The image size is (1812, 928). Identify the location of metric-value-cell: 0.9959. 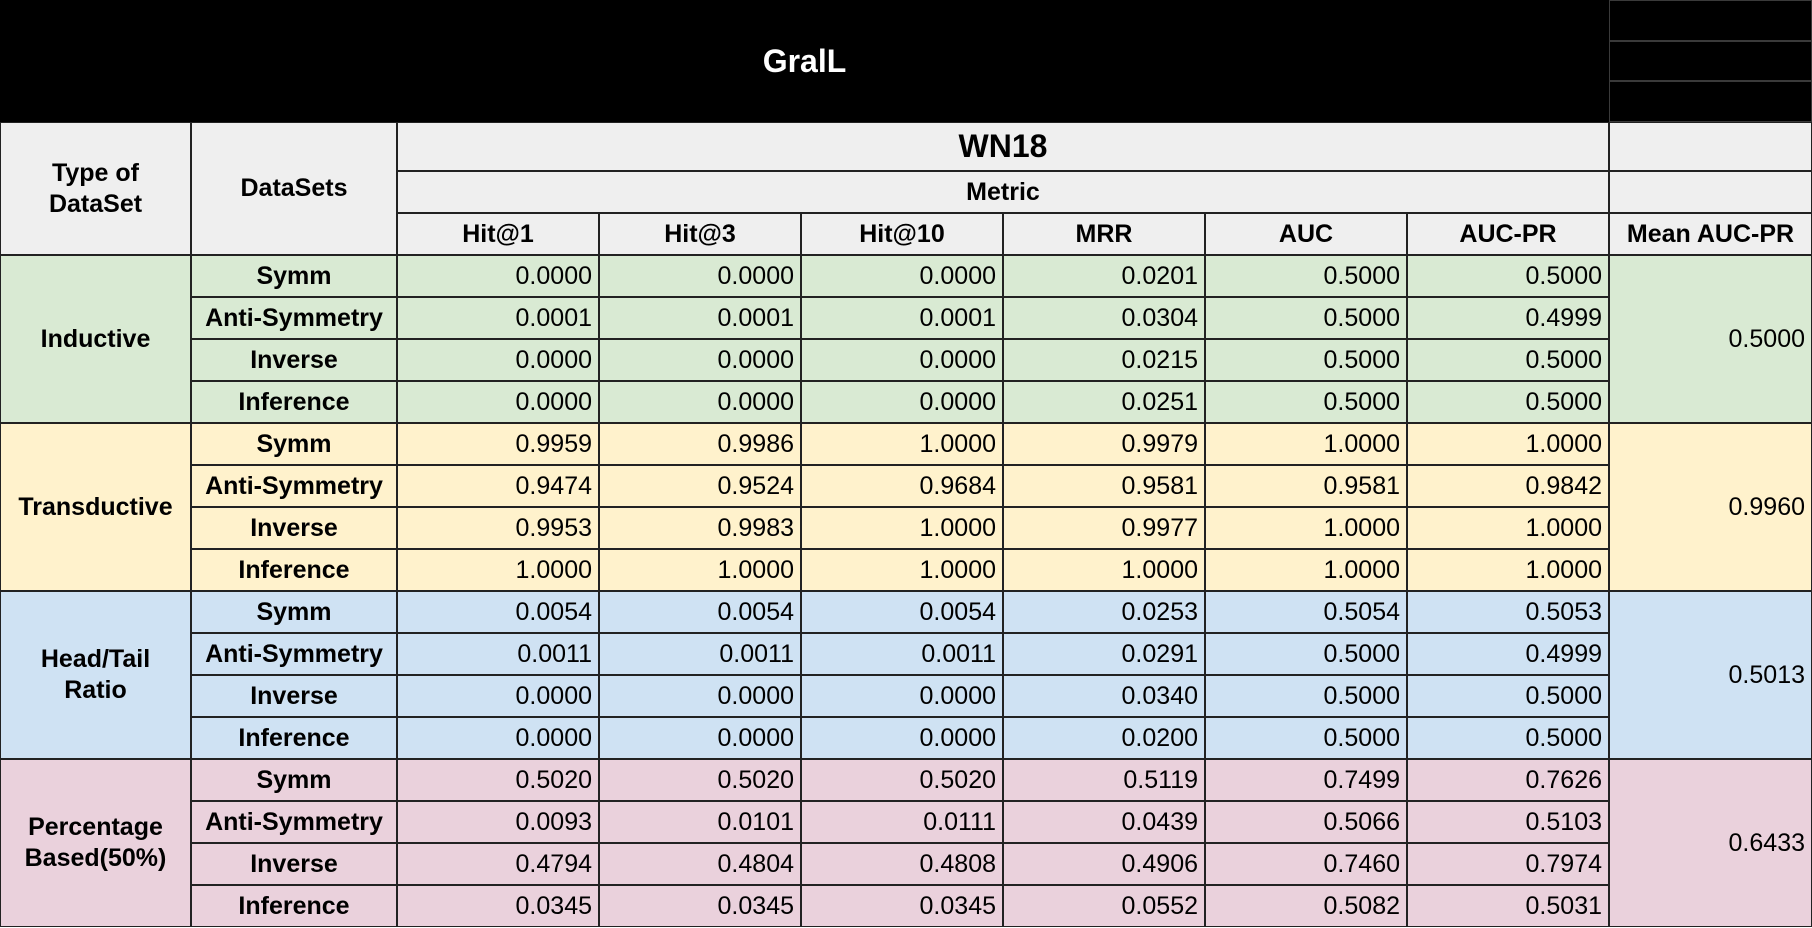
(498, 444).